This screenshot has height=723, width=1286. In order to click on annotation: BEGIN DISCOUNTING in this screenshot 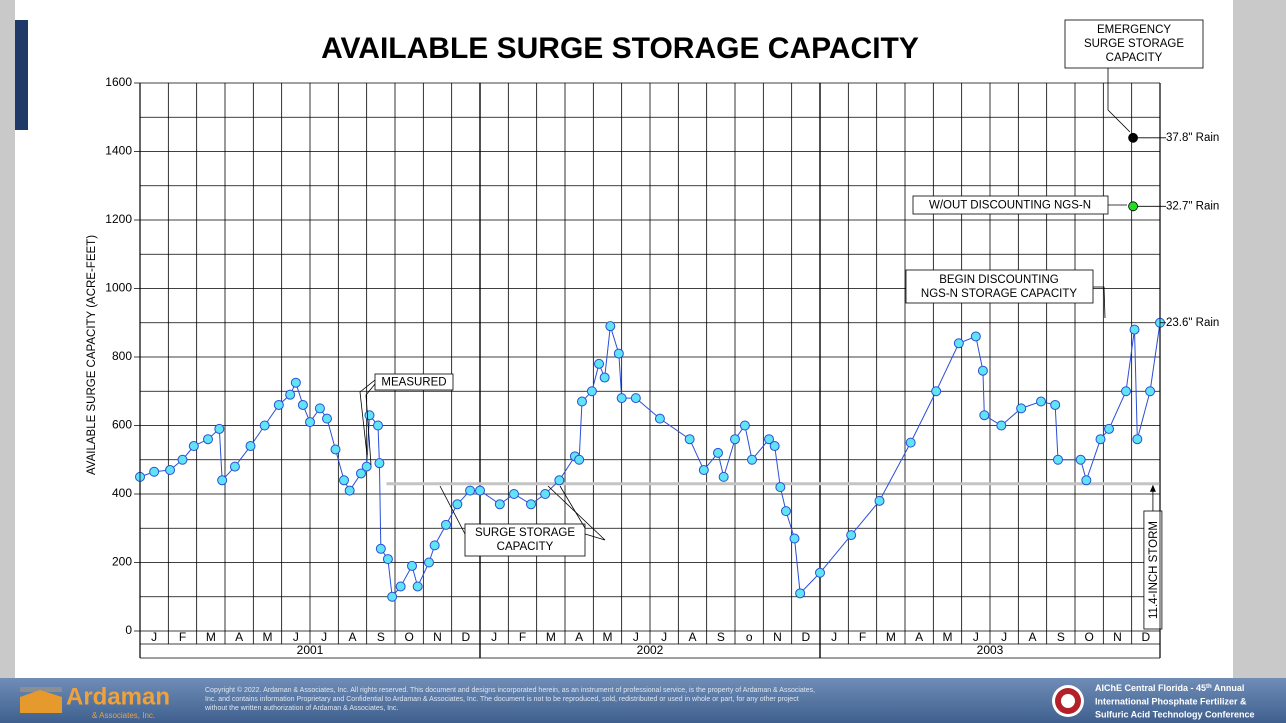, I will do `click(999, 280)`.